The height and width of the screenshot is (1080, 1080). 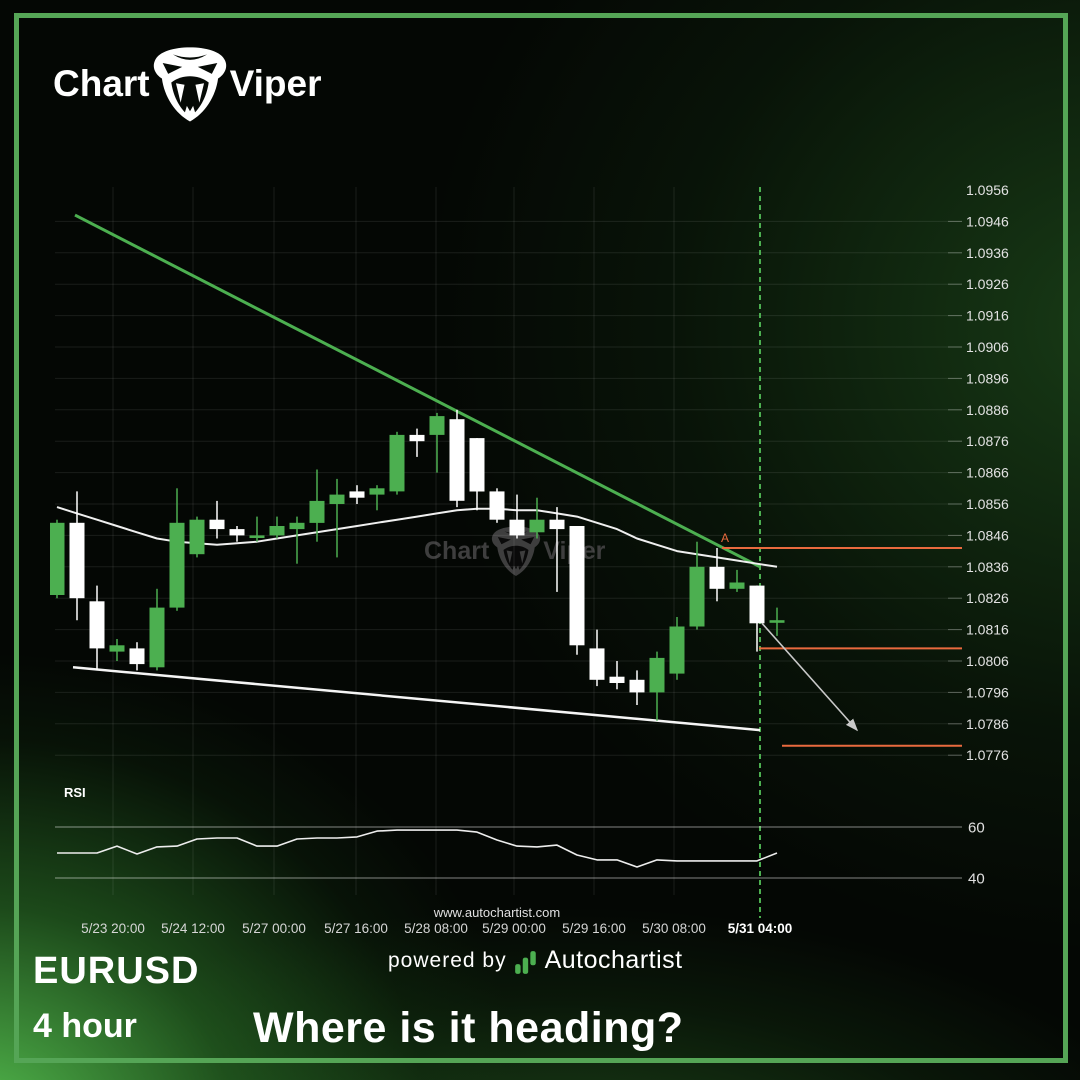 What do you see at coordinates (193, 928) in the screenshot?
I see `time-axis-label: 5/24 12:00` at bounding box center [193, 928].